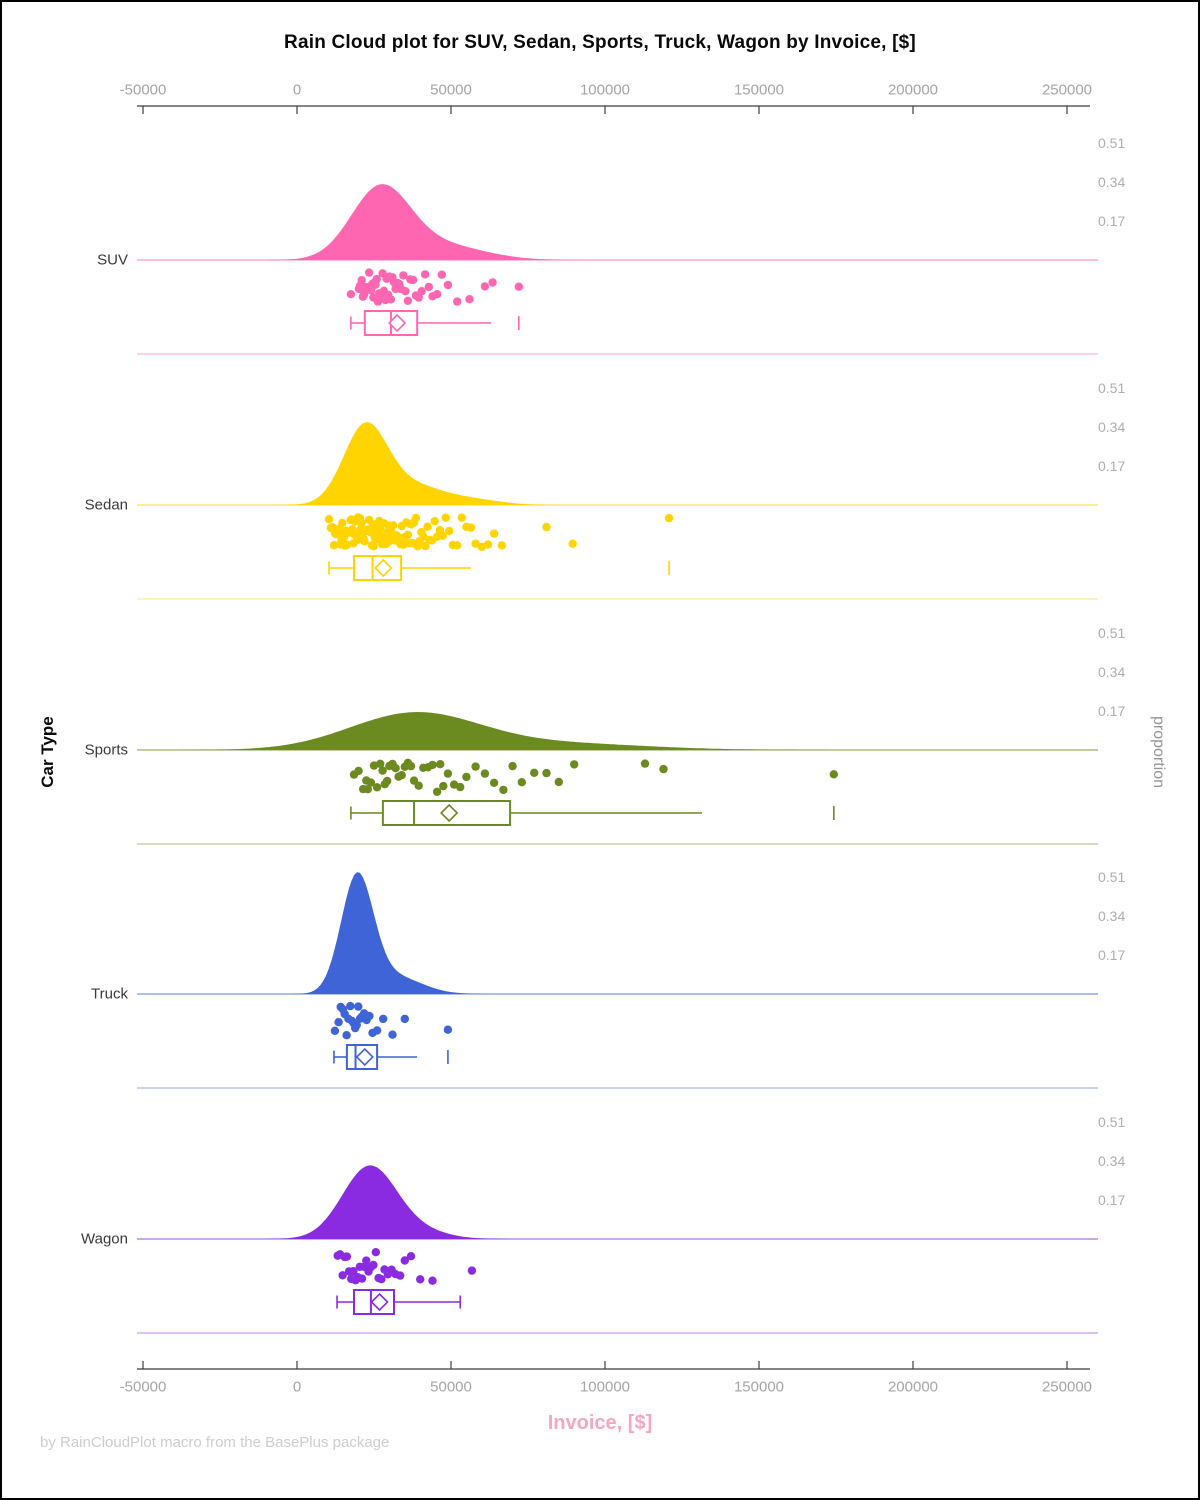 This screenshot has height=1500, width=1200. I want to click on suv-proportion-tick-label: 0.34, so click(1112, 181).